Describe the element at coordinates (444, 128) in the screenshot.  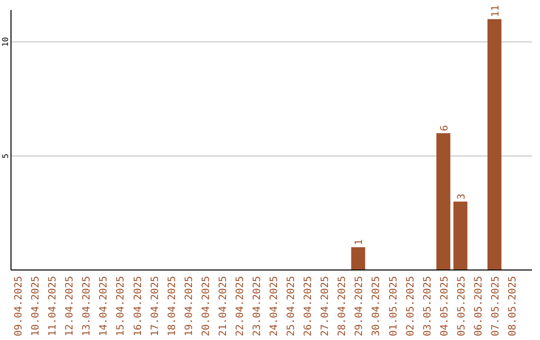
I see `data-label: 6` at that location.